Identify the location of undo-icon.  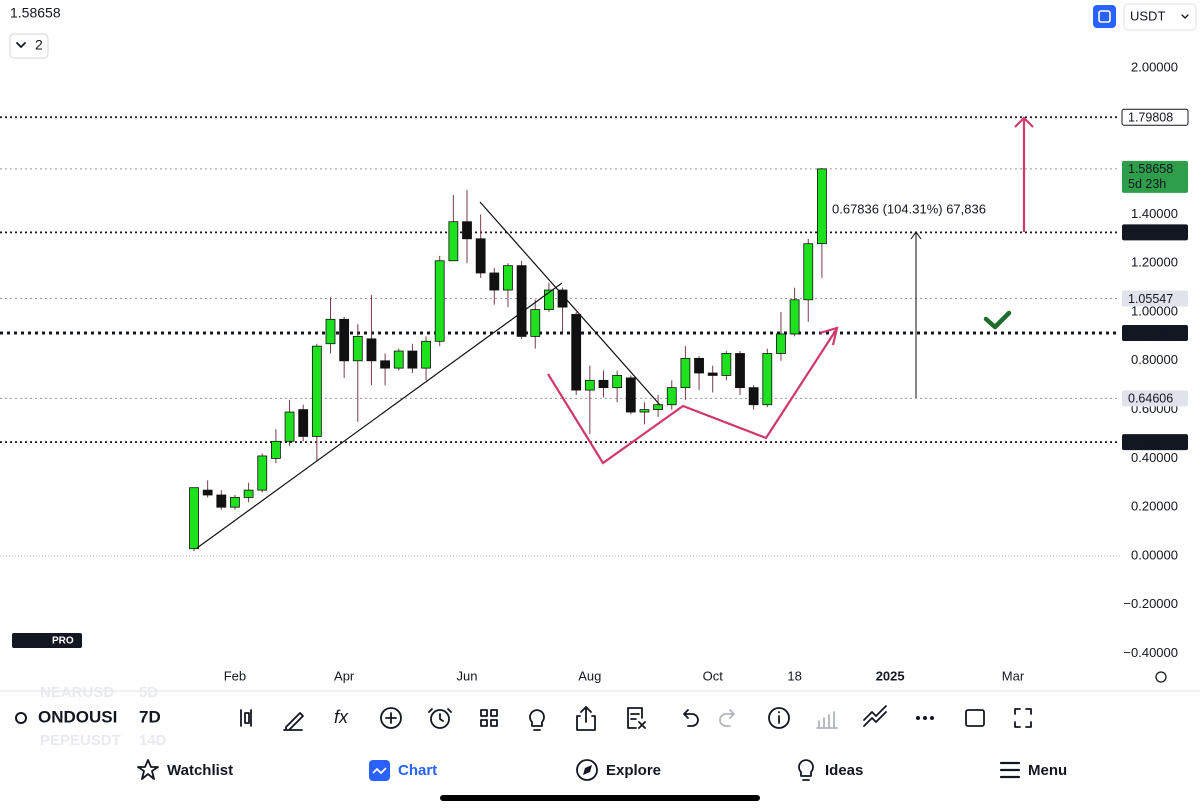
(691, 718).